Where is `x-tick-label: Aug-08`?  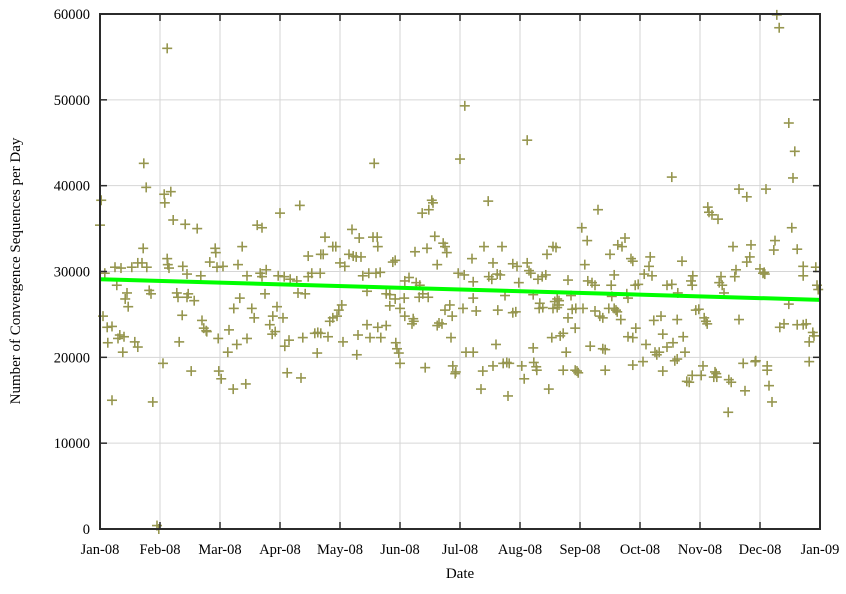
x-tick-label: Aug-08 is located at coordinates (520, 550).